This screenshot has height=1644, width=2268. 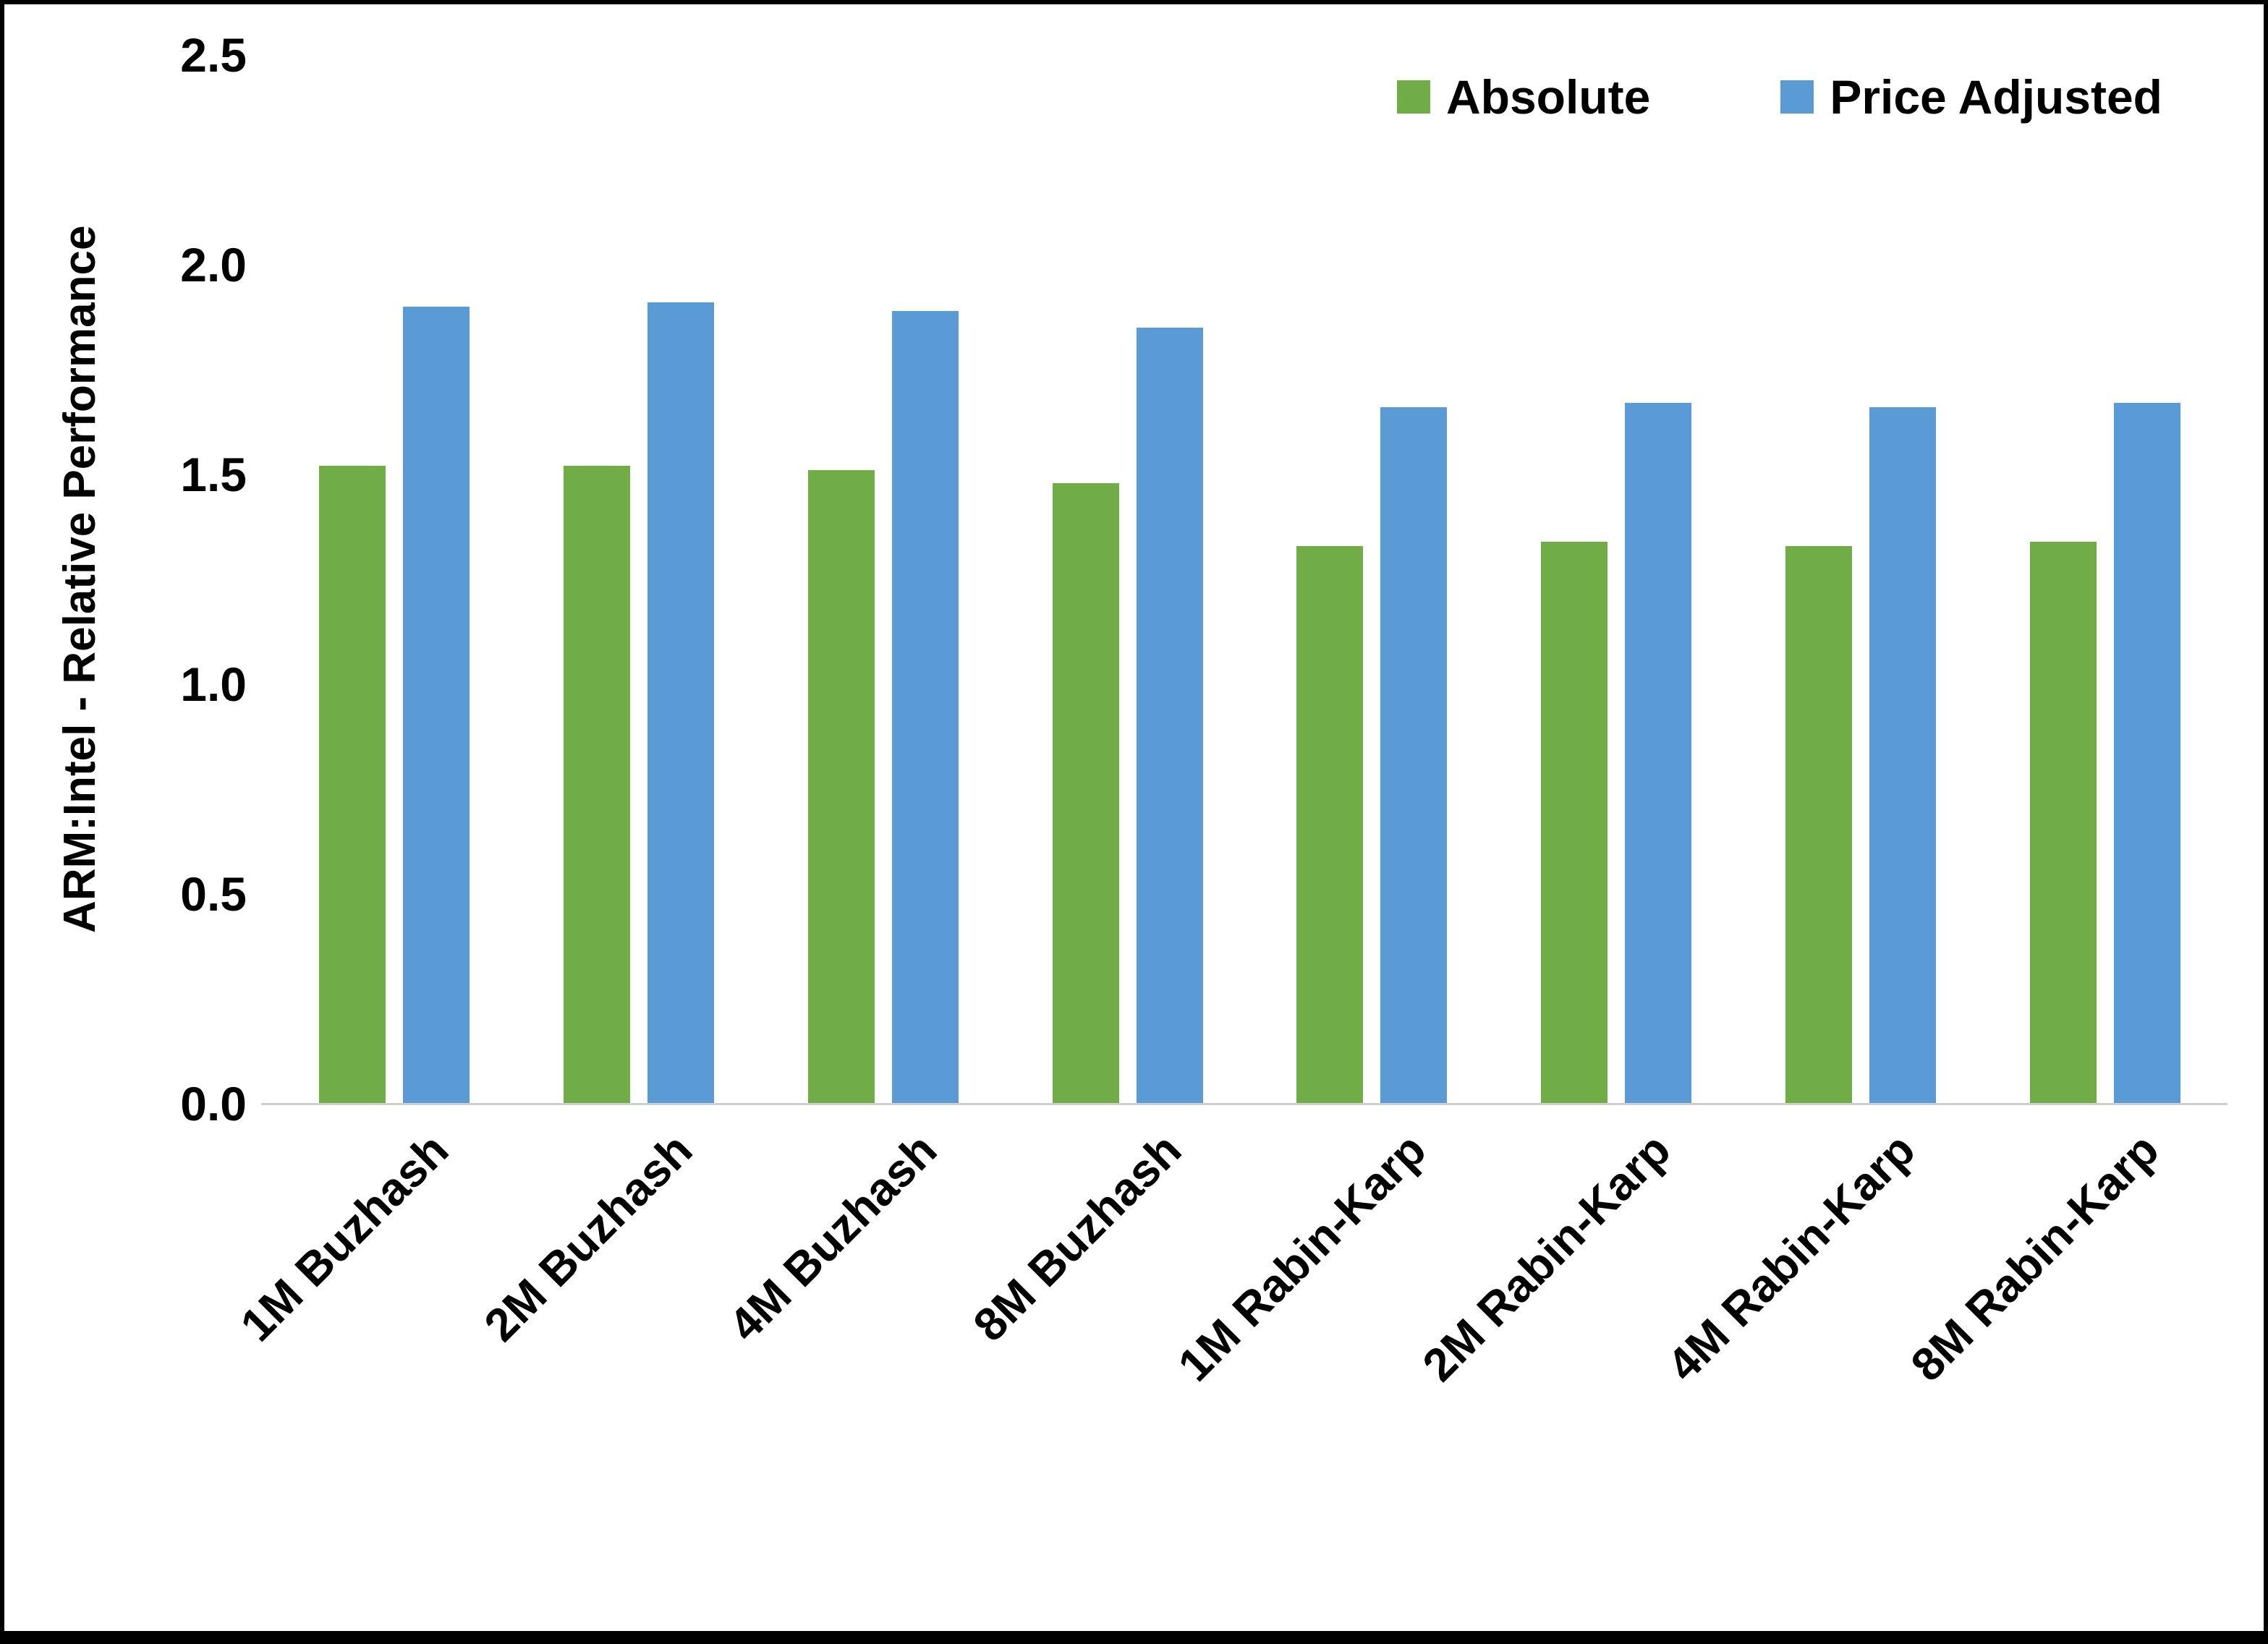 What do you see at coordinates (344, 1237) in the screenshot?
I see `x-axis-label: 1M Buzhash` at bounding box center [344, 1237].